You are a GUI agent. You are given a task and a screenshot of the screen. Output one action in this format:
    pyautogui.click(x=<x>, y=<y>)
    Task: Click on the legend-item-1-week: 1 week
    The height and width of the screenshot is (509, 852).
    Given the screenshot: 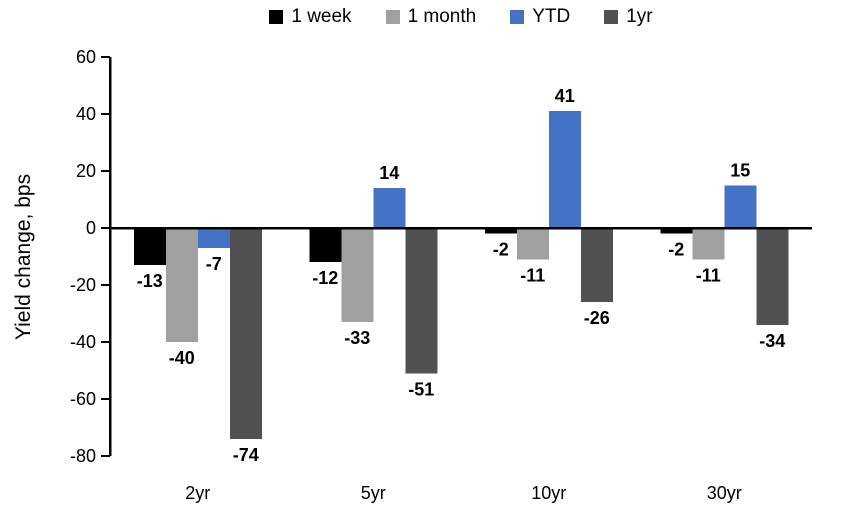 What is the action you would take?
    pyautogui.click(x=310, y=17)
    